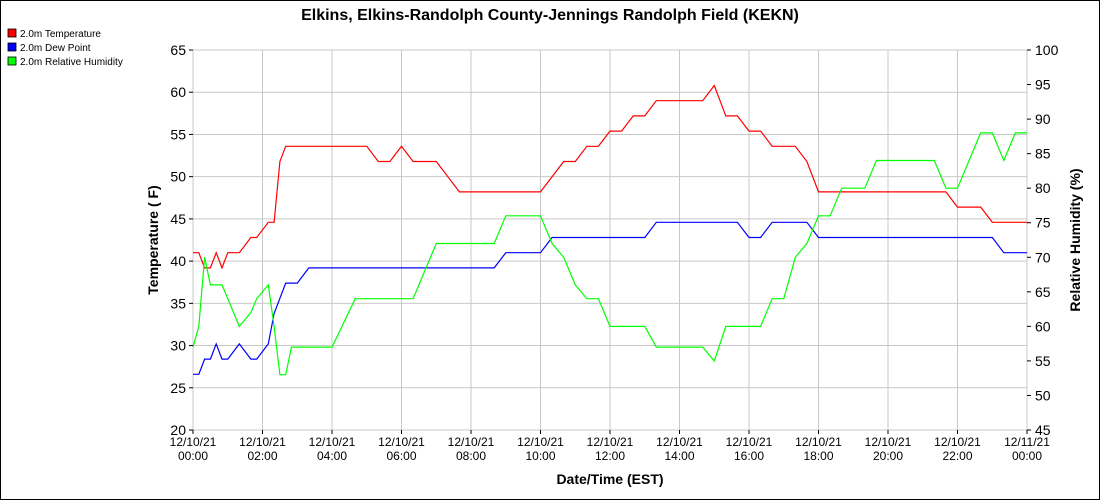 This screenshot has width=1100, height=500. Describe the element at coordinates (609, 479) in the screenshot. I see `x-axis-title: Date/Time (EST)` at that location.